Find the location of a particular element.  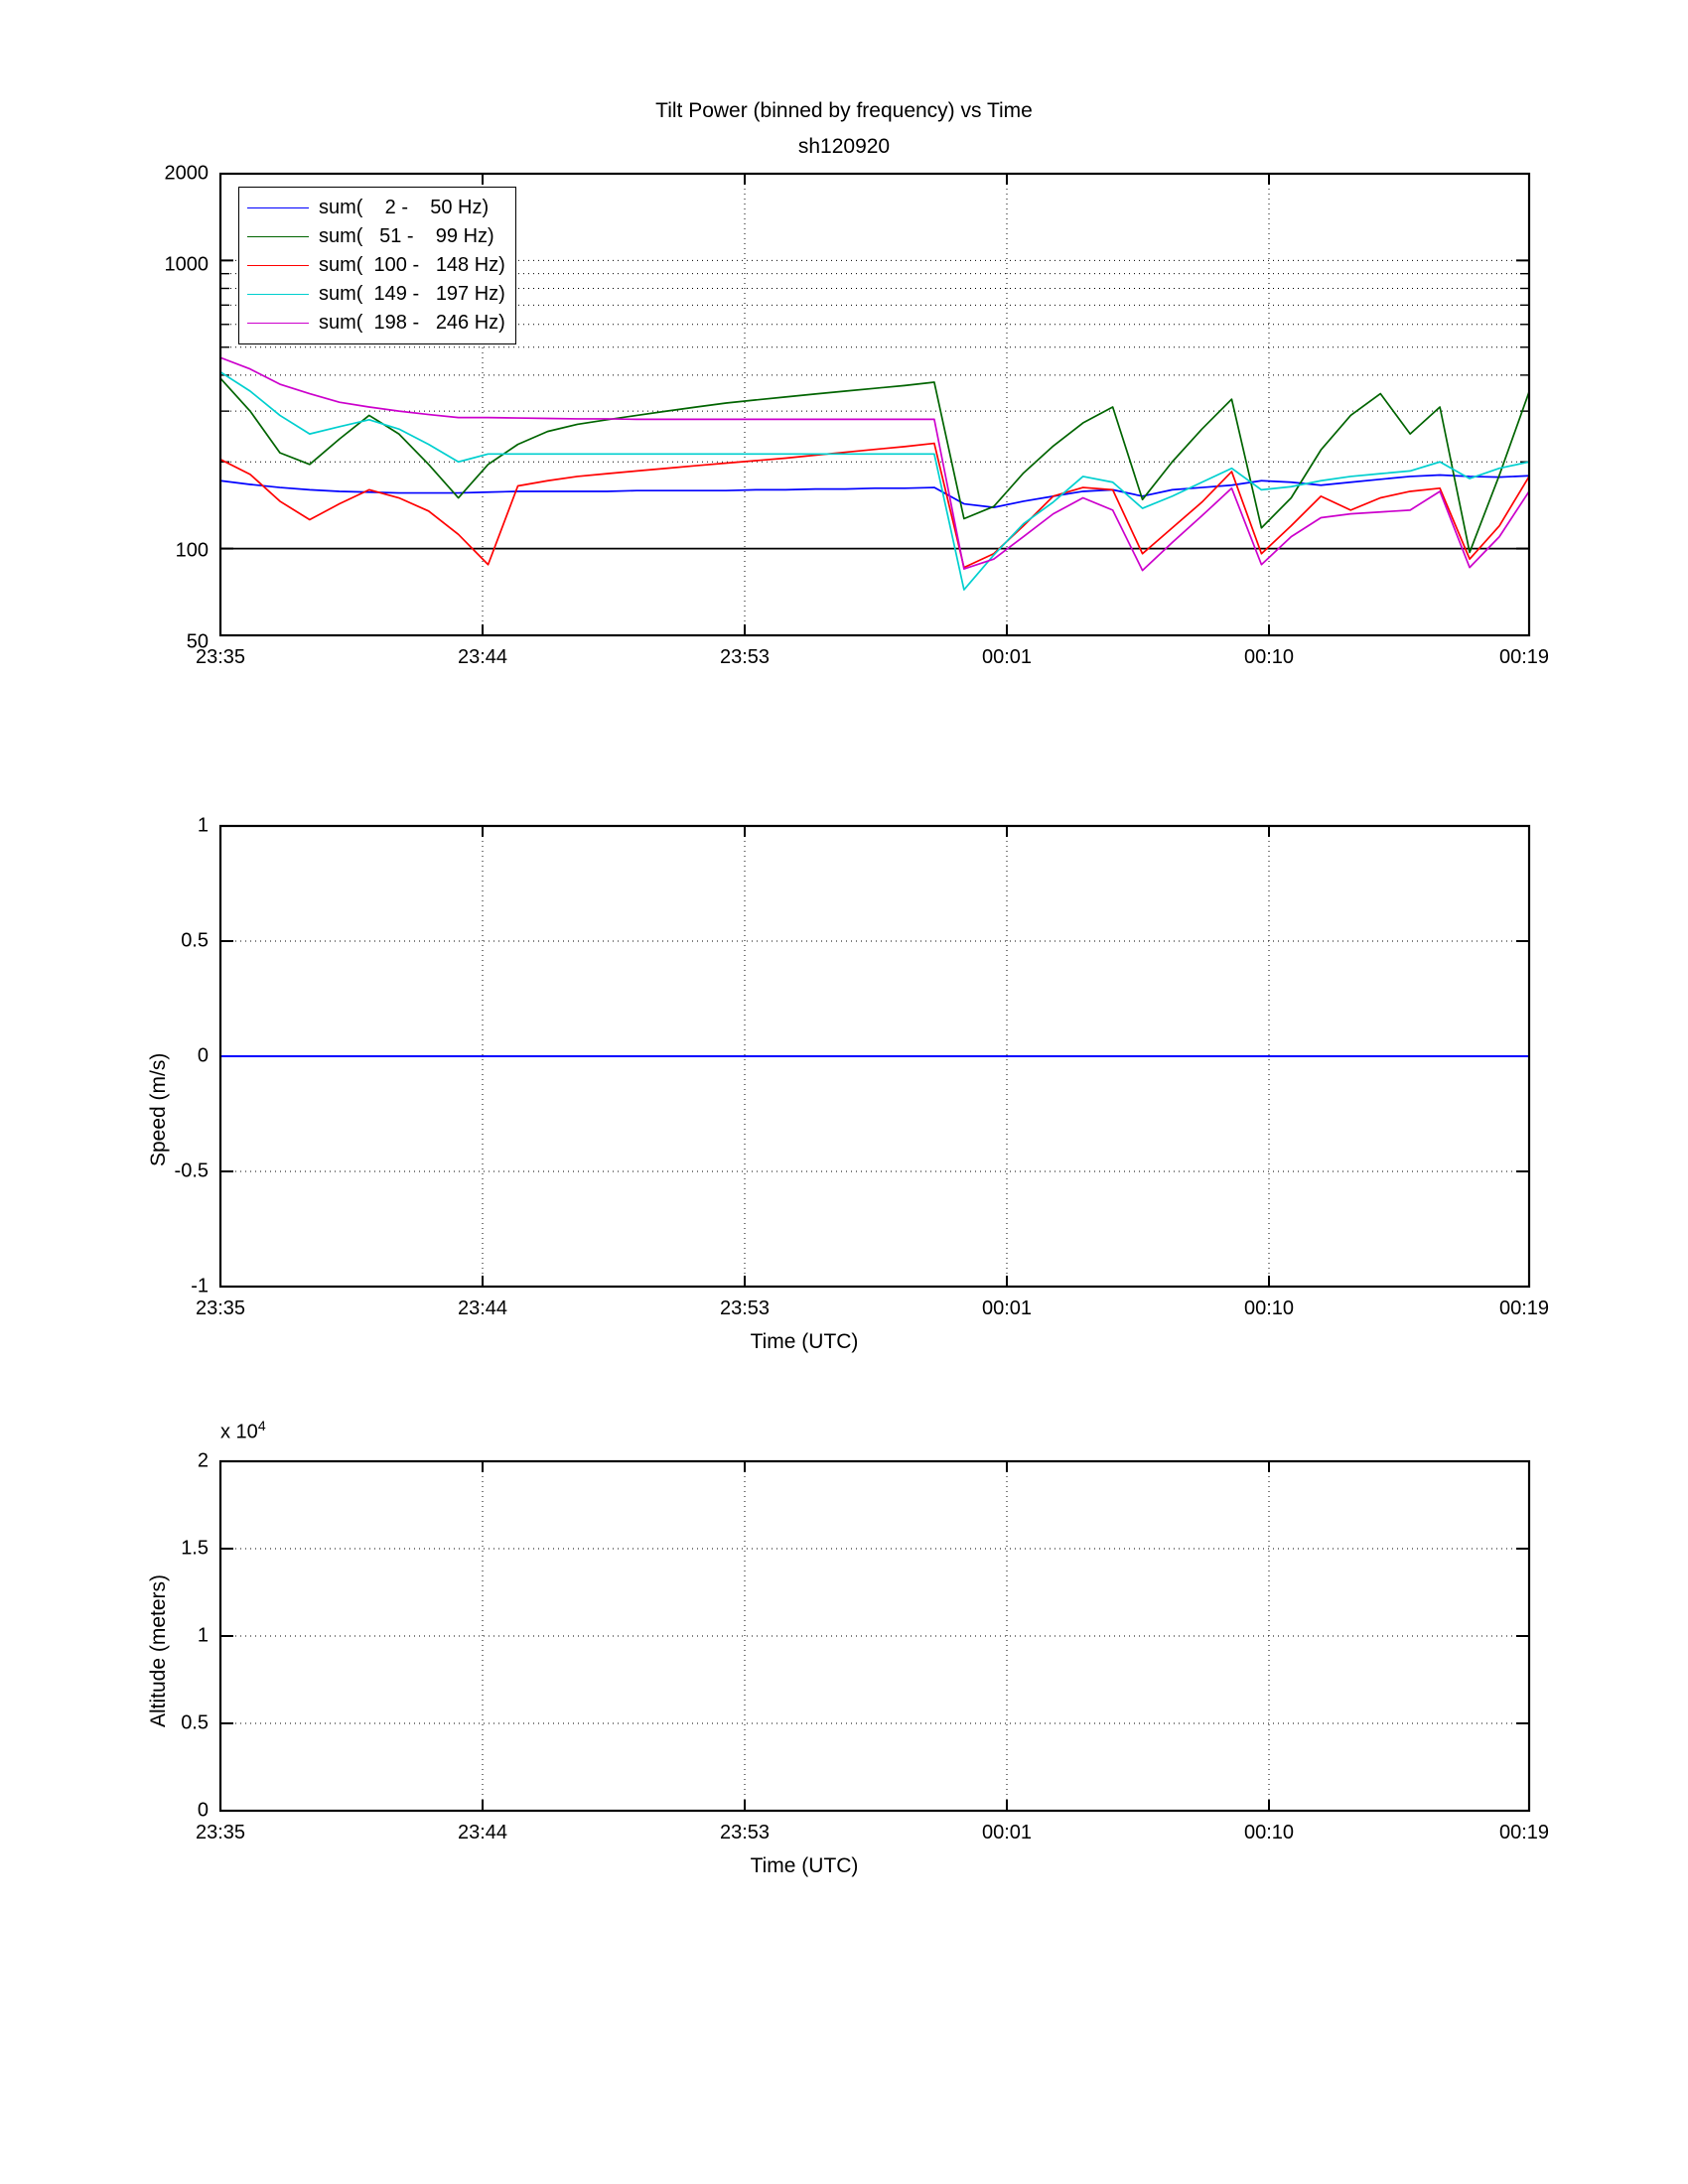

legend-label: sum( 149 - 197 Hz) is located at coordinates (412, 294).